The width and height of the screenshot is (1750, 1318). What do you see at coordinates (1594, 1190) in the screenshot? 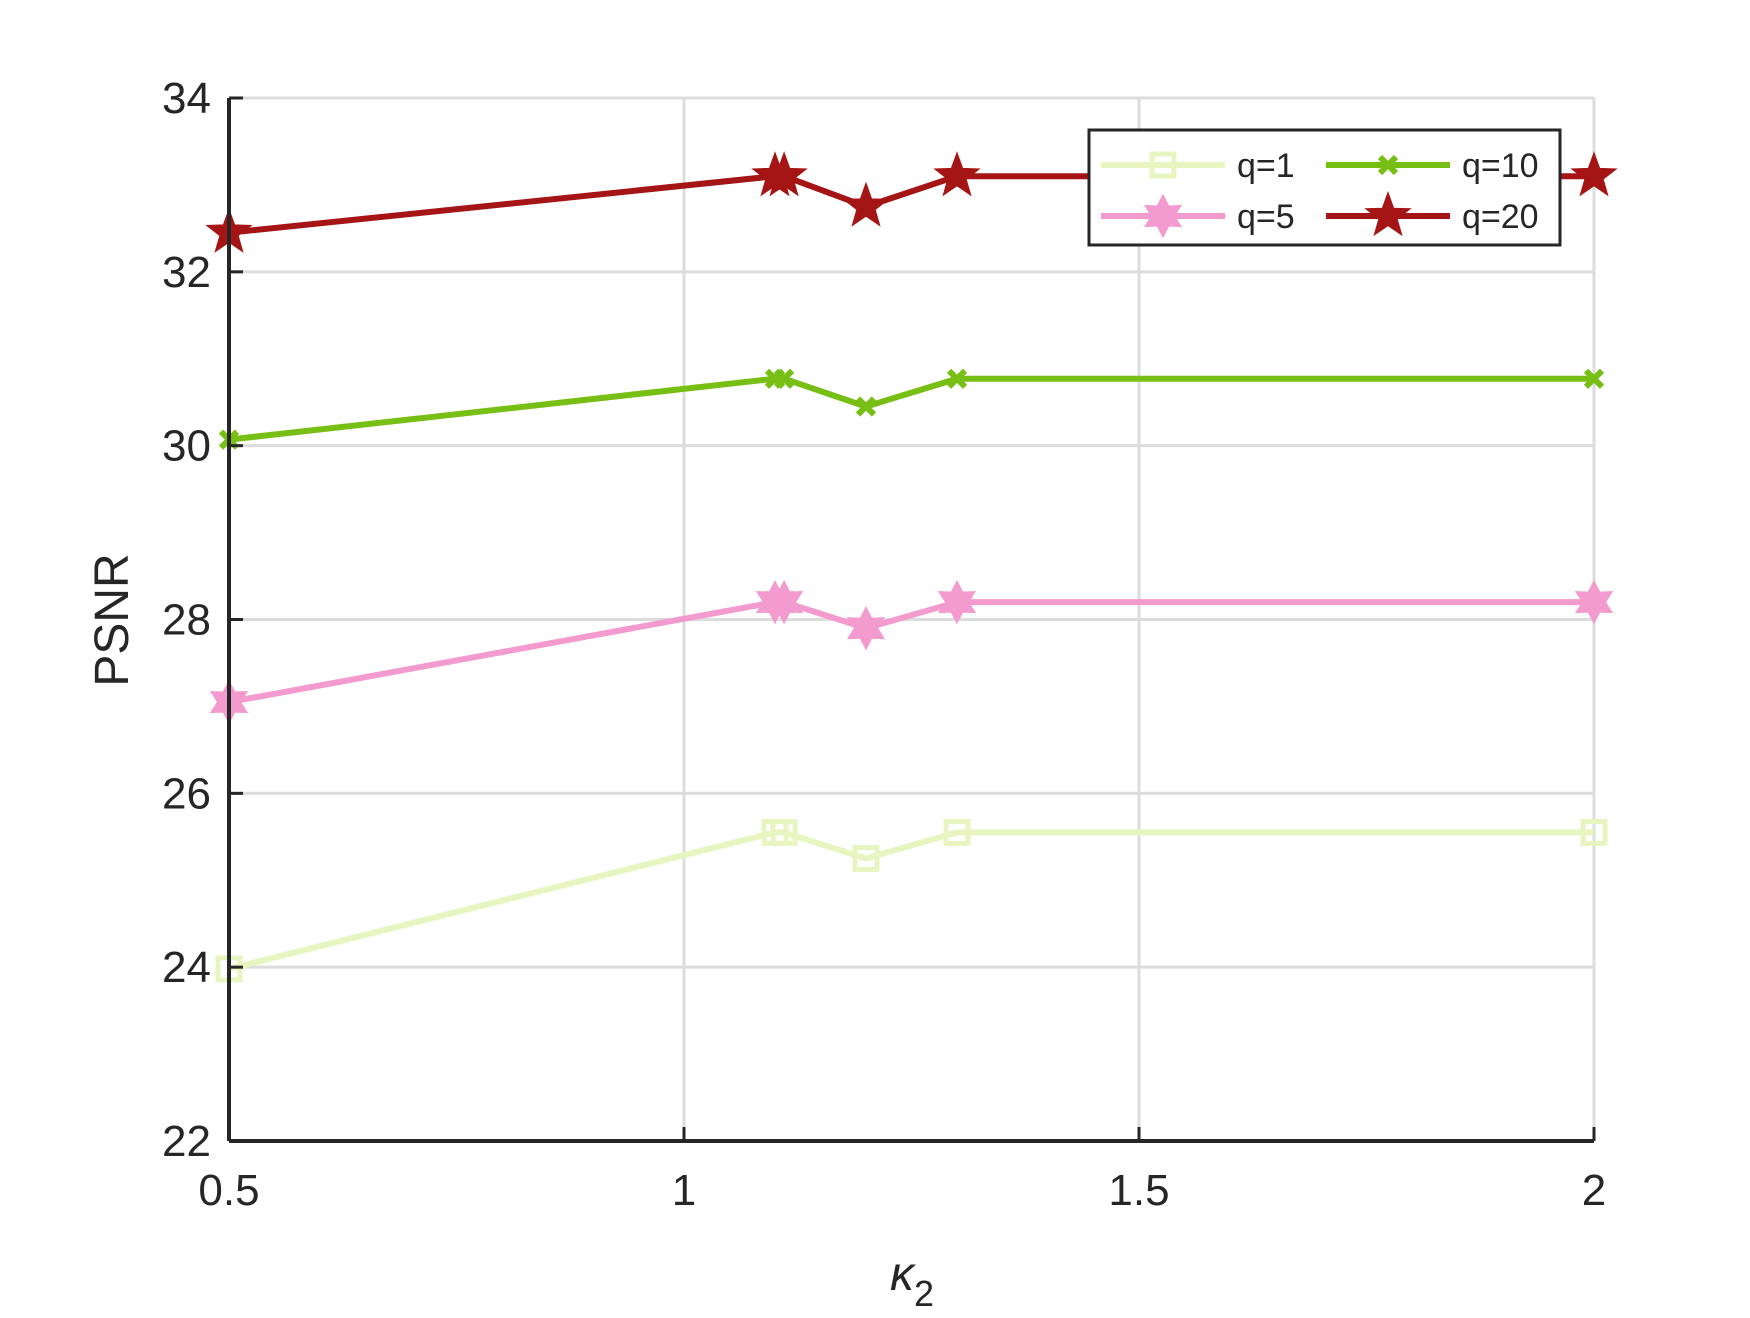
I see `x-tick-label: 2` at bounding box center [1594, 1190].